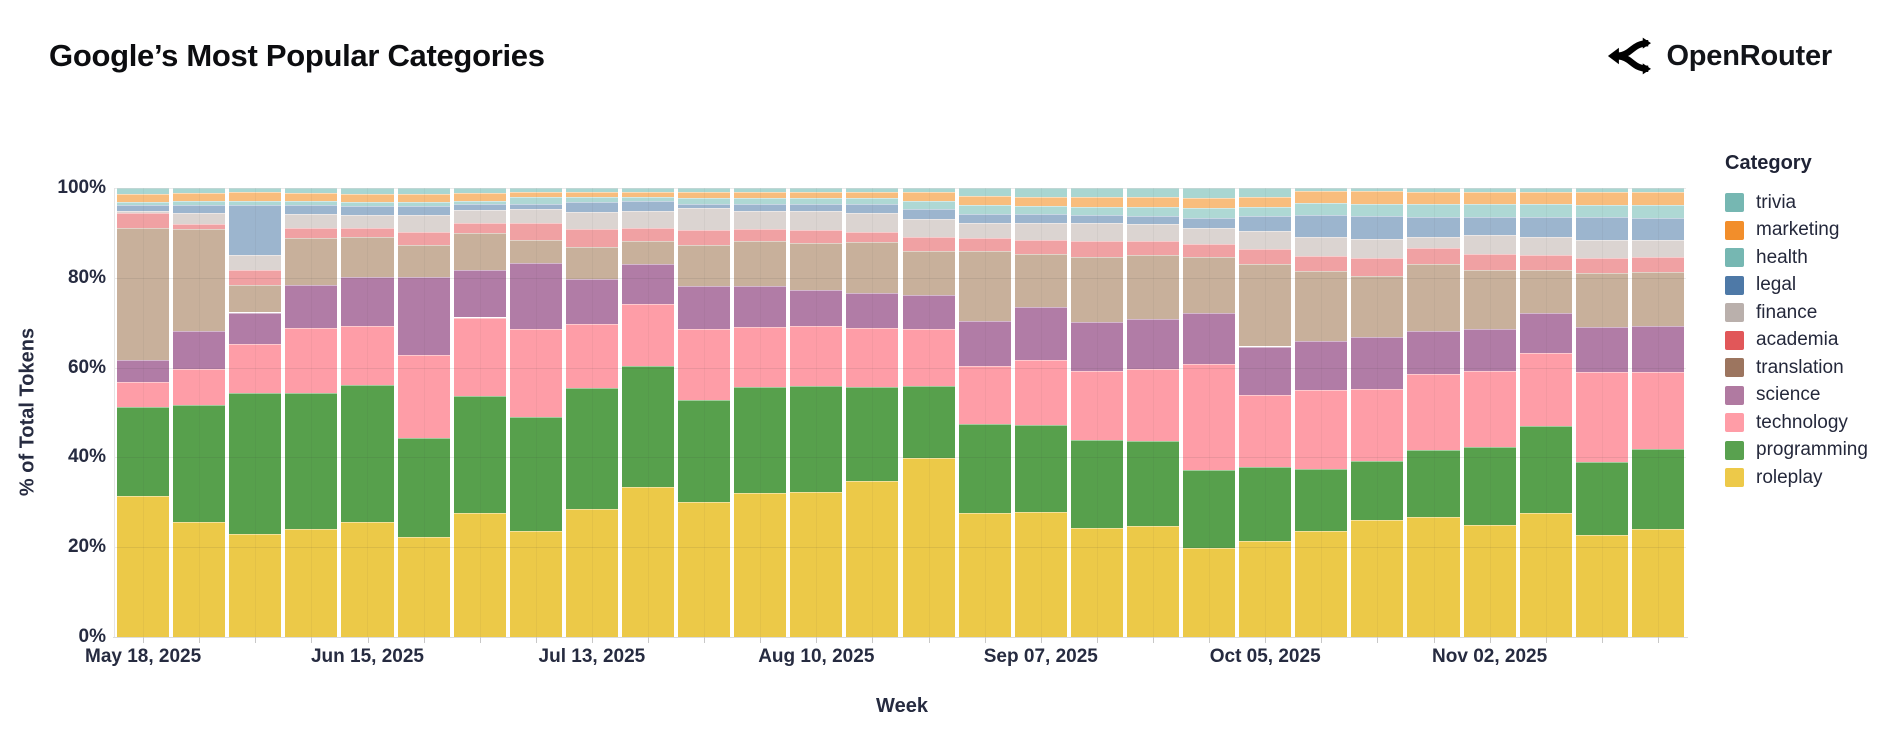  I want to click on legend-item-health: health, so click(1796, 258).